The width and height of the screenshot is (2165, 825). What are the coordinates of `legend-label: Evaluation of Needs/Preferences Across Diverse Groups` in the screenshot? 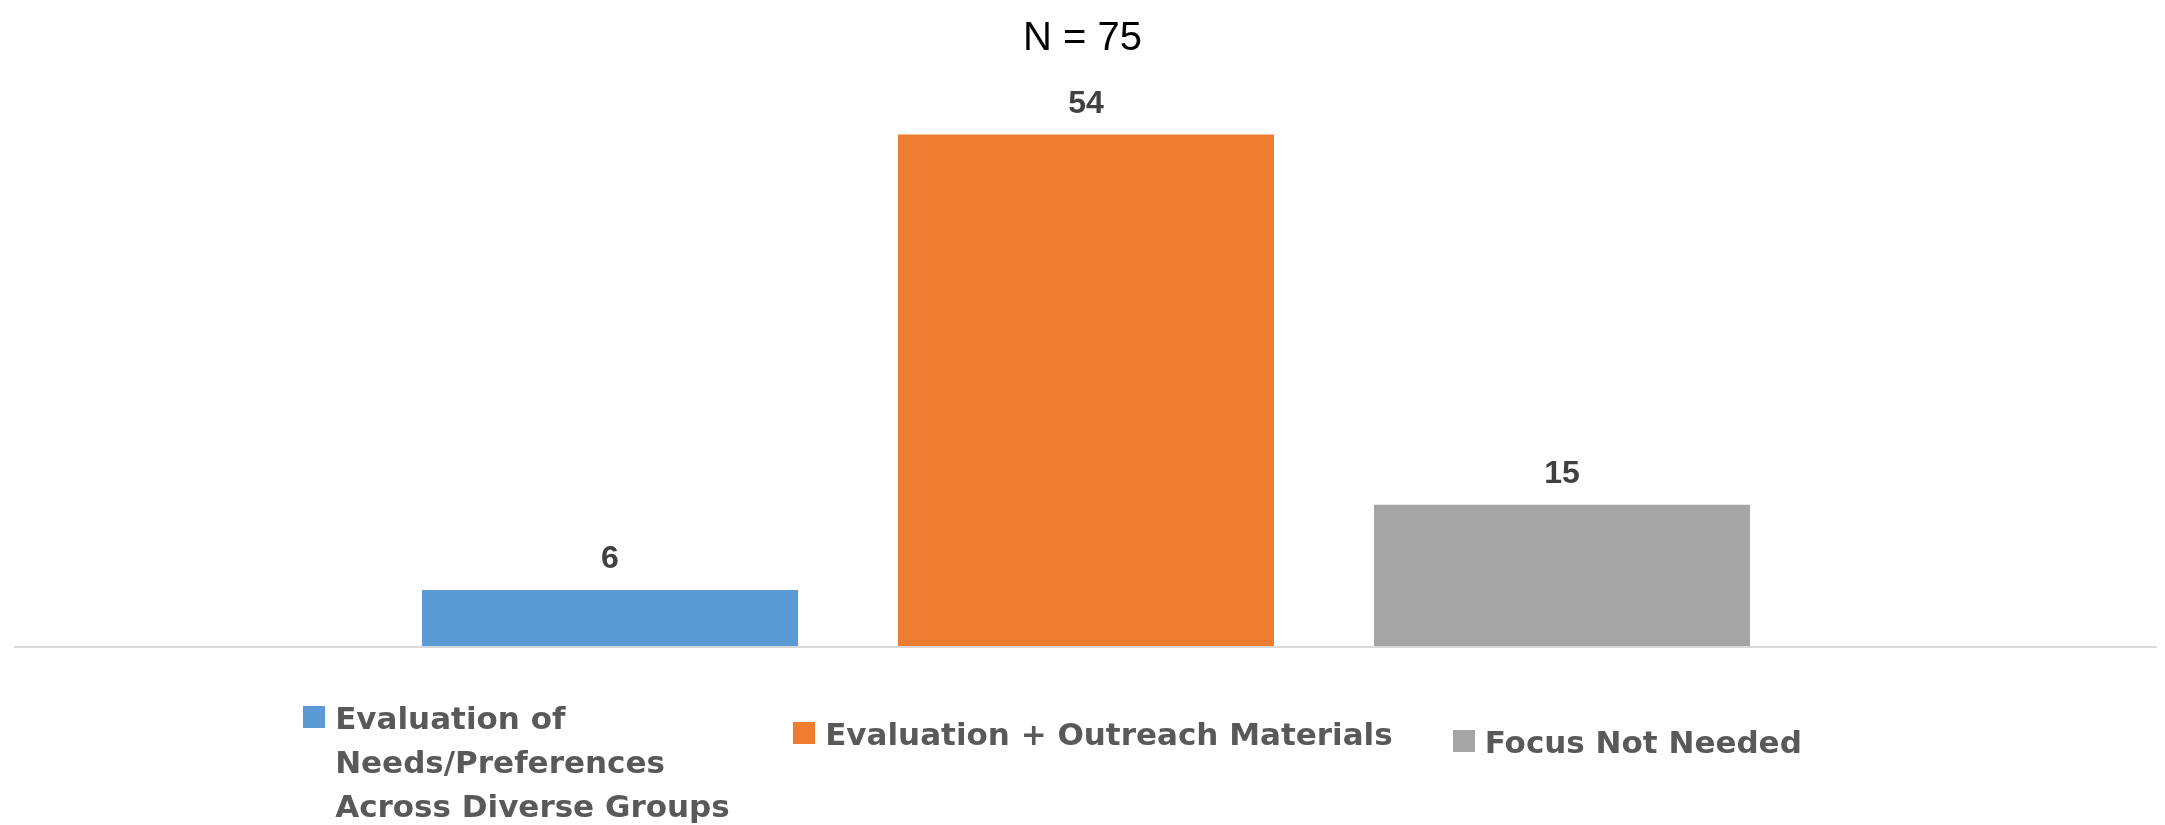 It's located at (533, 762).